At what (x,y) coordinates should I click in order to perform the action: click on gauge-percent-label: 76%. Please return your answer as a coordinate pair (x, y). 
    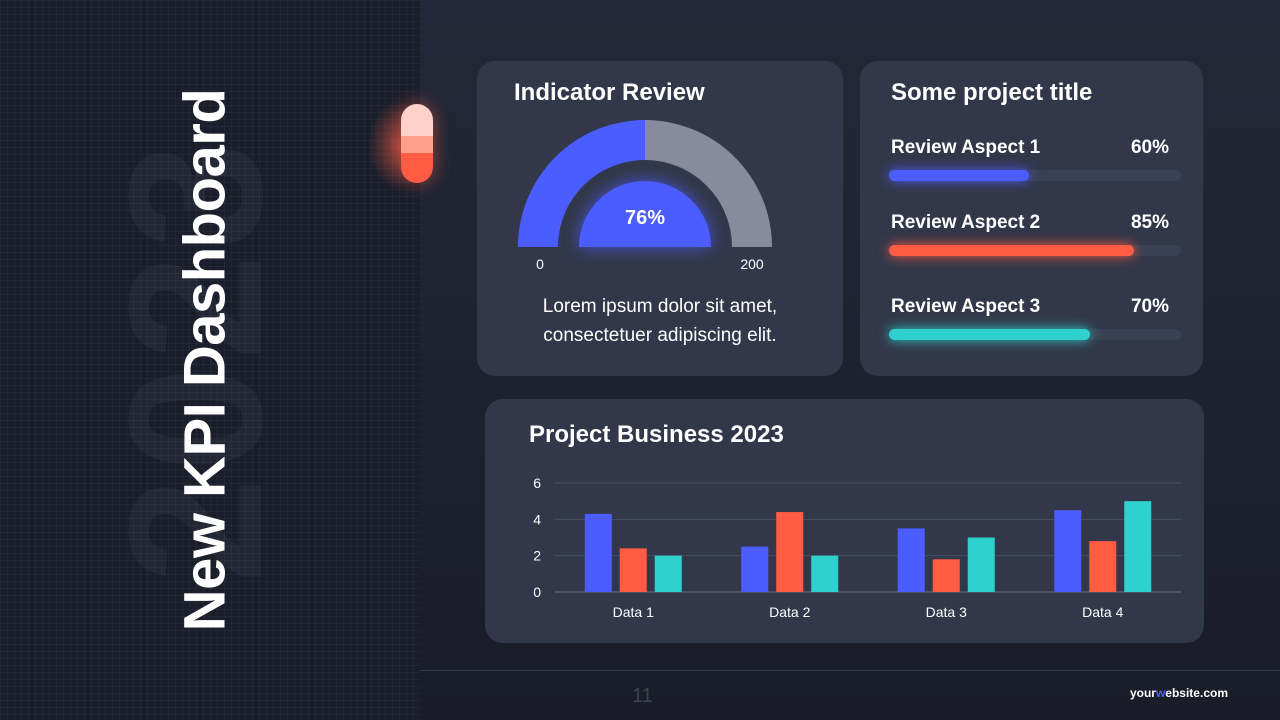
    Looking at the image, I should click on (645, 218).